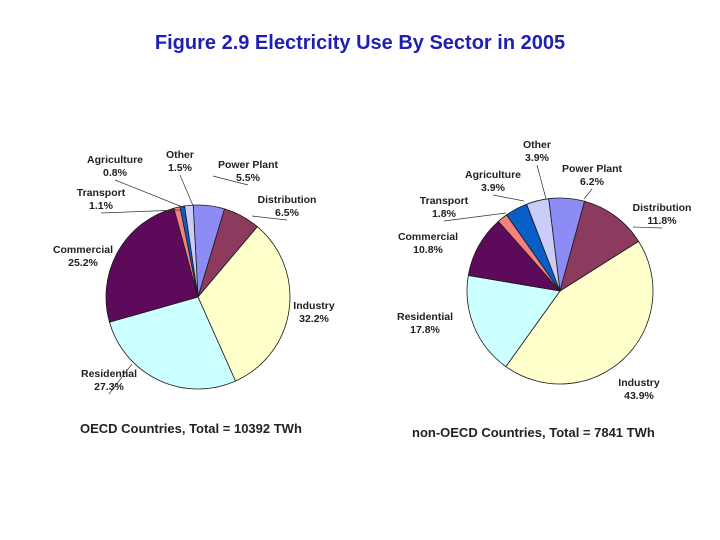 This screenshot has height=540, width=720. I want to click on value-agriculture: 3.9%, so click(493, 188).